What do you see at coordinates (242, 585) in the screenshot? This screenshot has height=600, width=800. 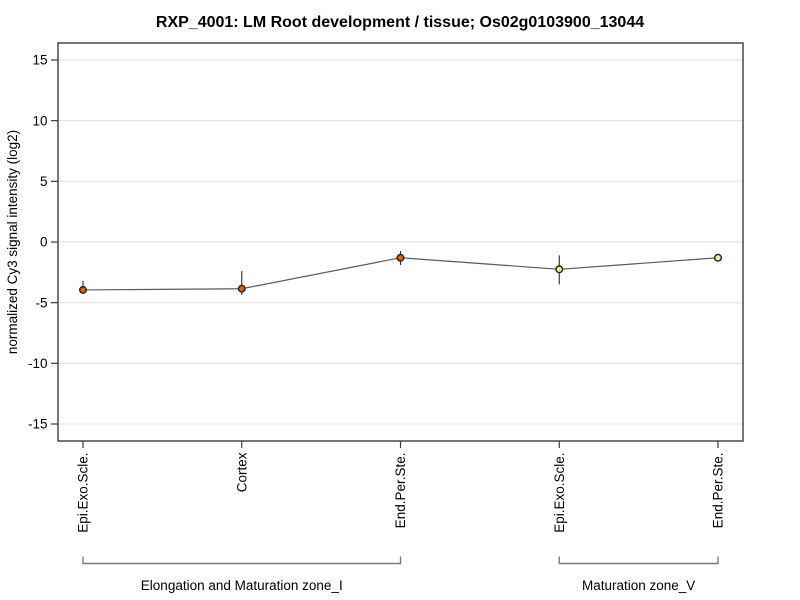 I see `group-label: Elongation and Maturation zone_I` at bounding box center [242, 585].